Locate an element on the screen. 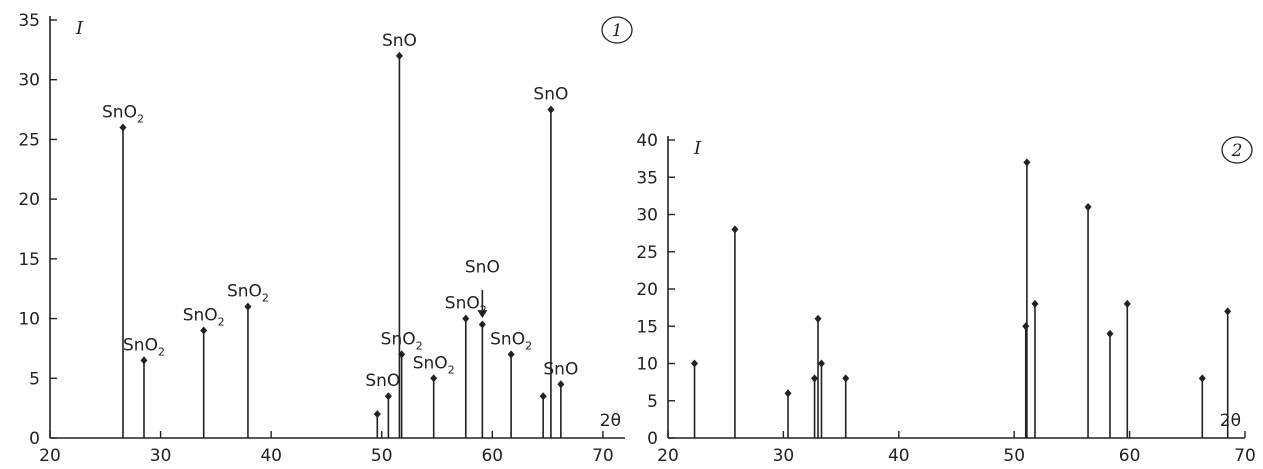 The width and height of the screenshot is (1263, 469). arrow-head is located at coordinates (482, 314).